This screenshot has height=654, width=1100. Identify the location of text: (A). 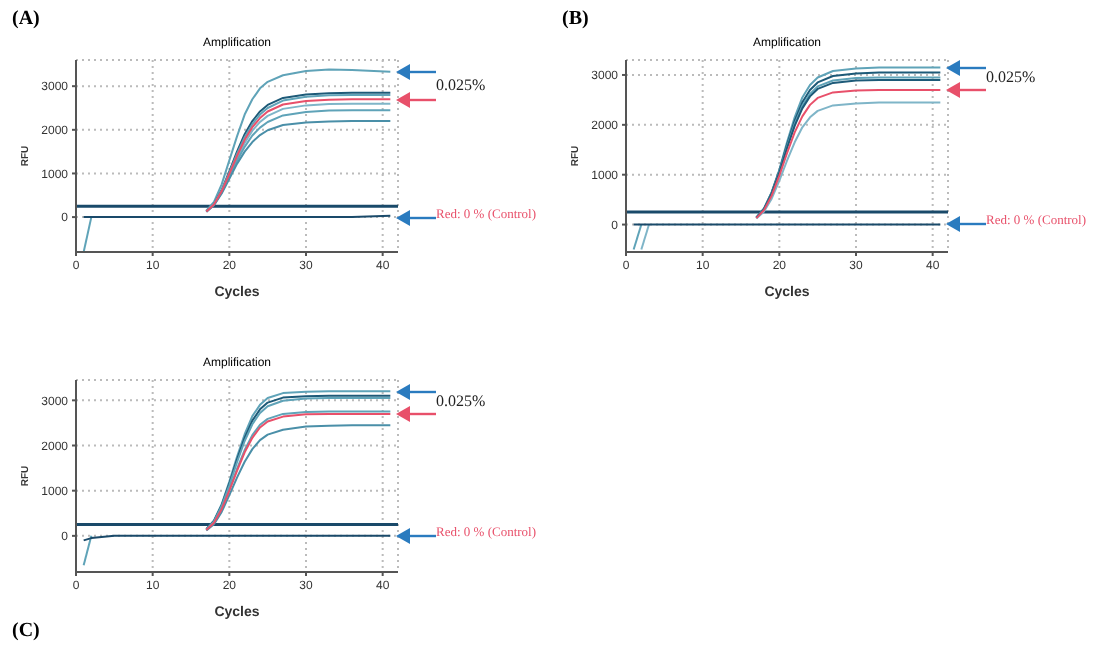
(26, 19).